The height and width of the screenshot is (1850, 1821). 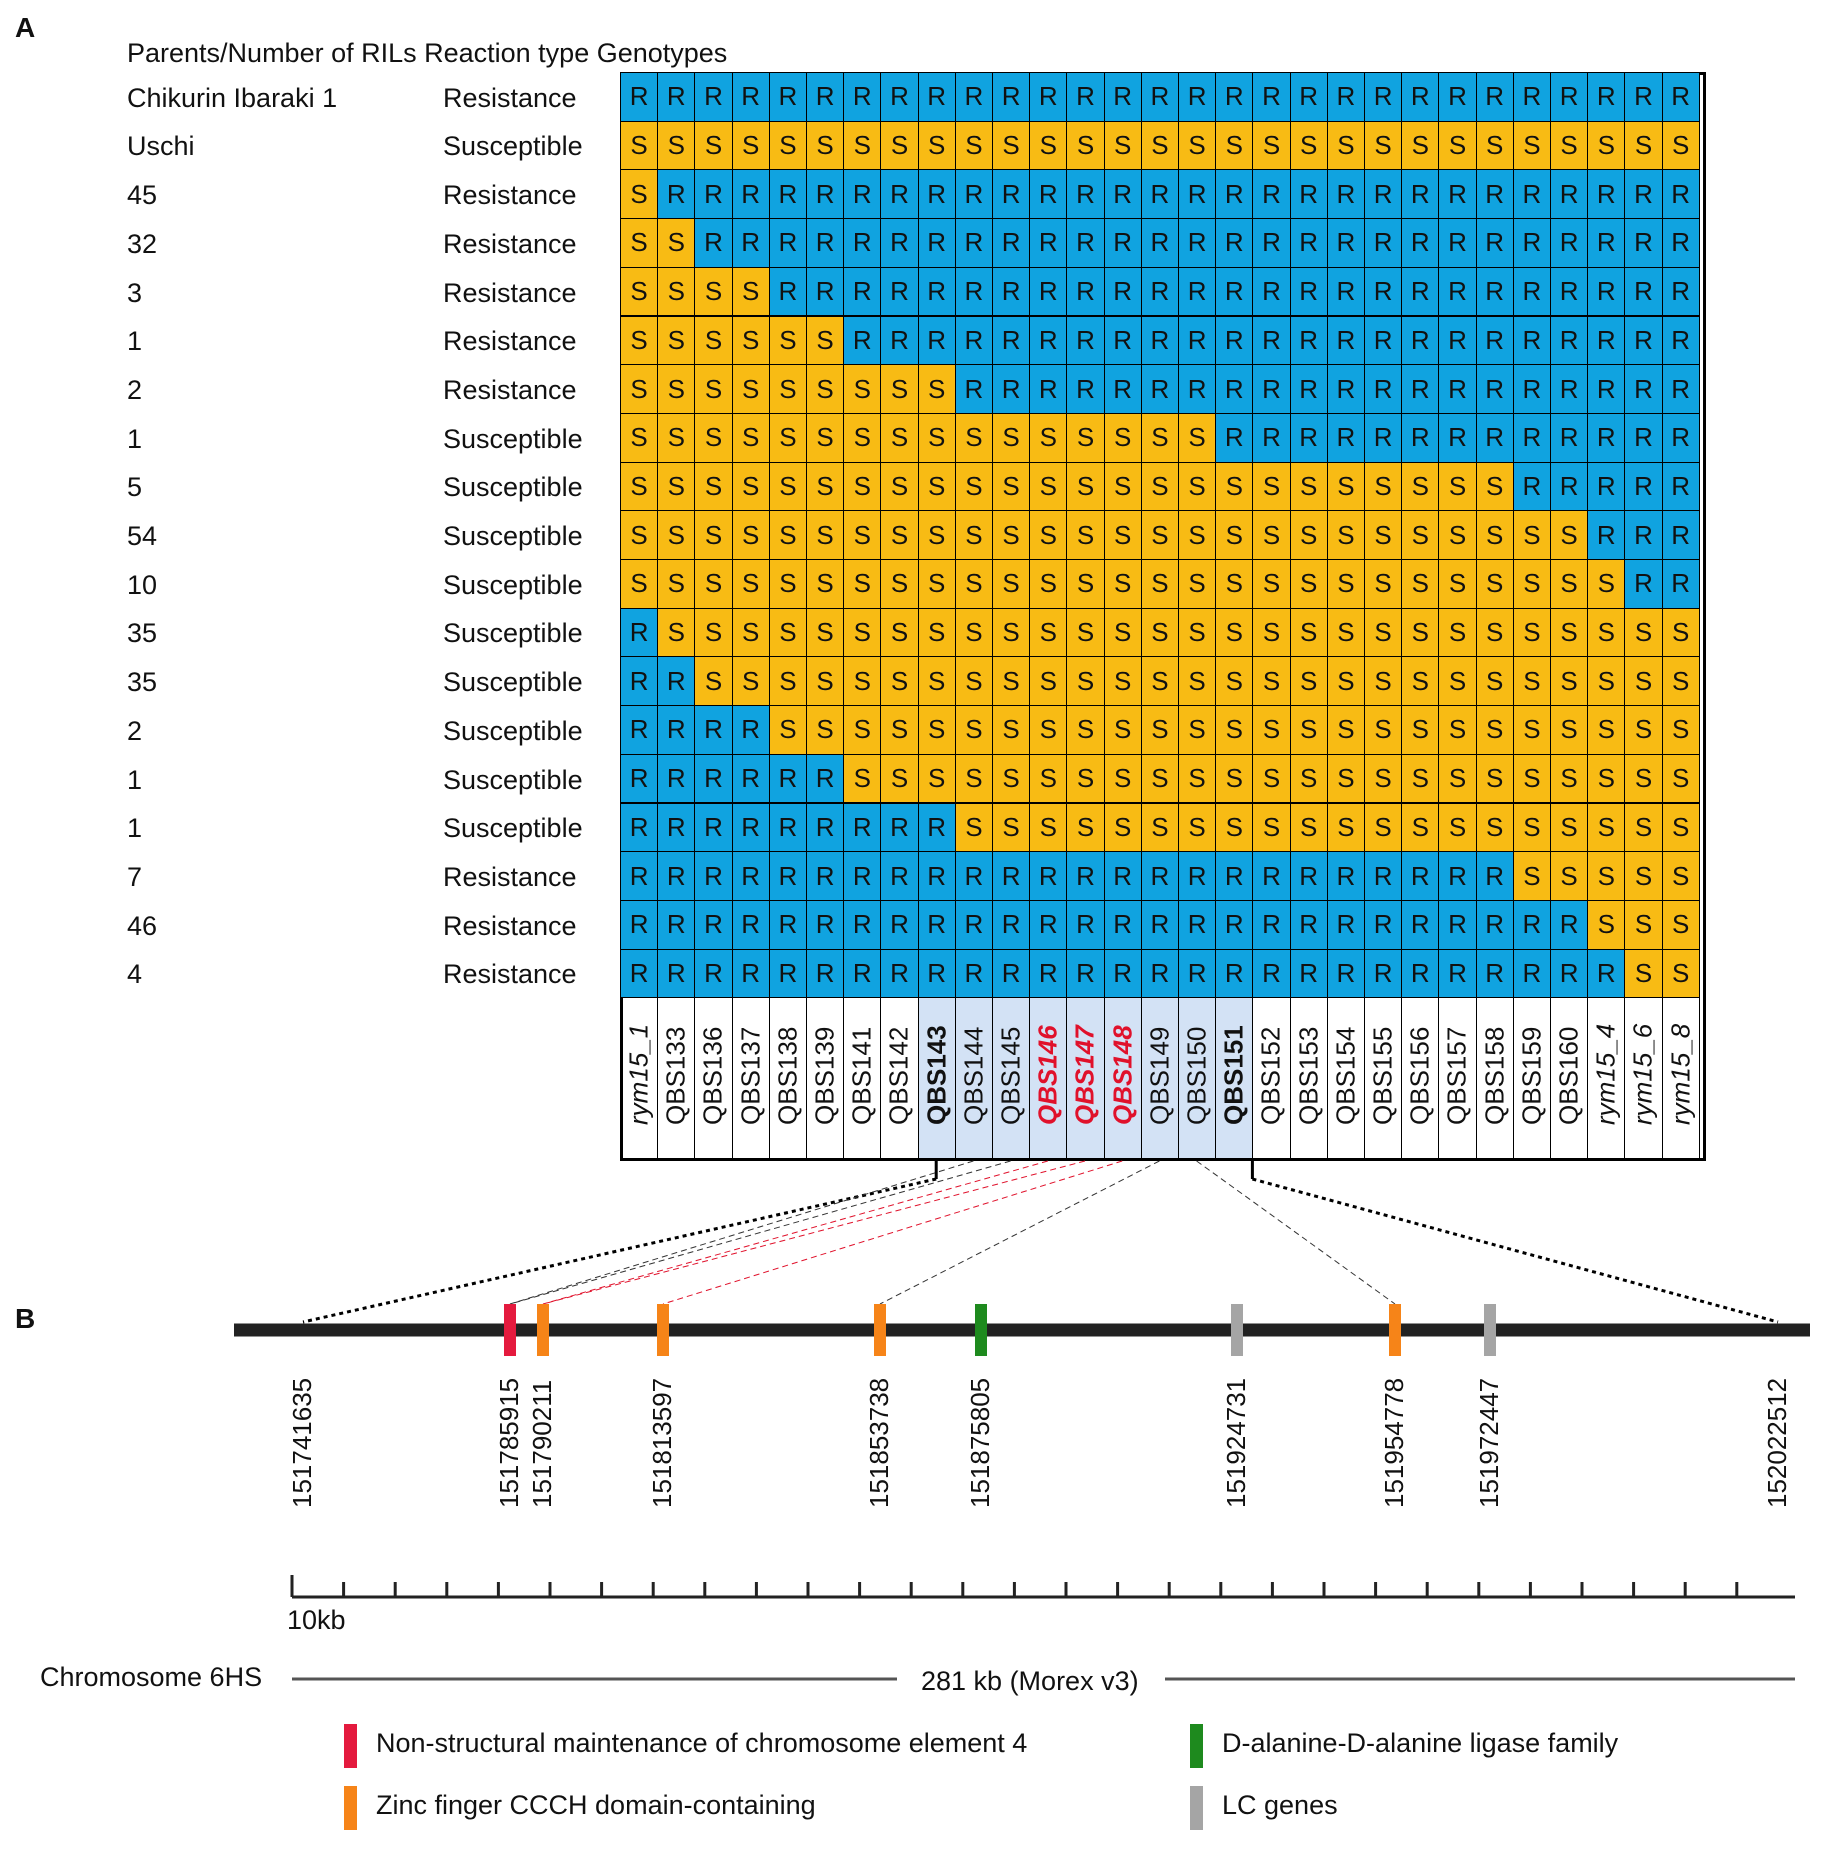 What do you see at coordinates (1000, 1330) in the screenshot?
I see `gene-marks` at bounding box center [1000, 1330].